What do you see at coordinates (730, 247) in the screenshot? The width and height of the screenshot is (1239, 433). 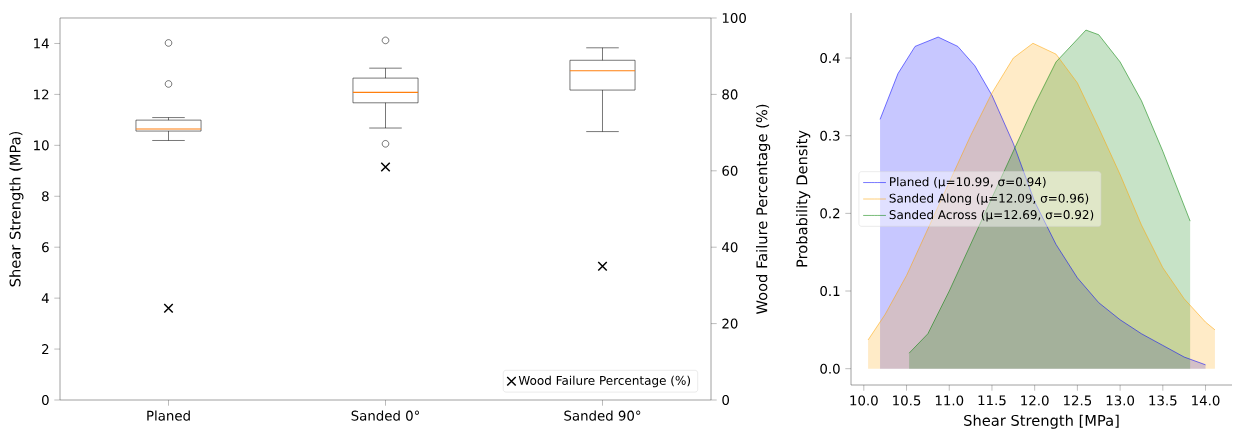 I see `y2-tick-label: 40` at bounding box center [730, 247].